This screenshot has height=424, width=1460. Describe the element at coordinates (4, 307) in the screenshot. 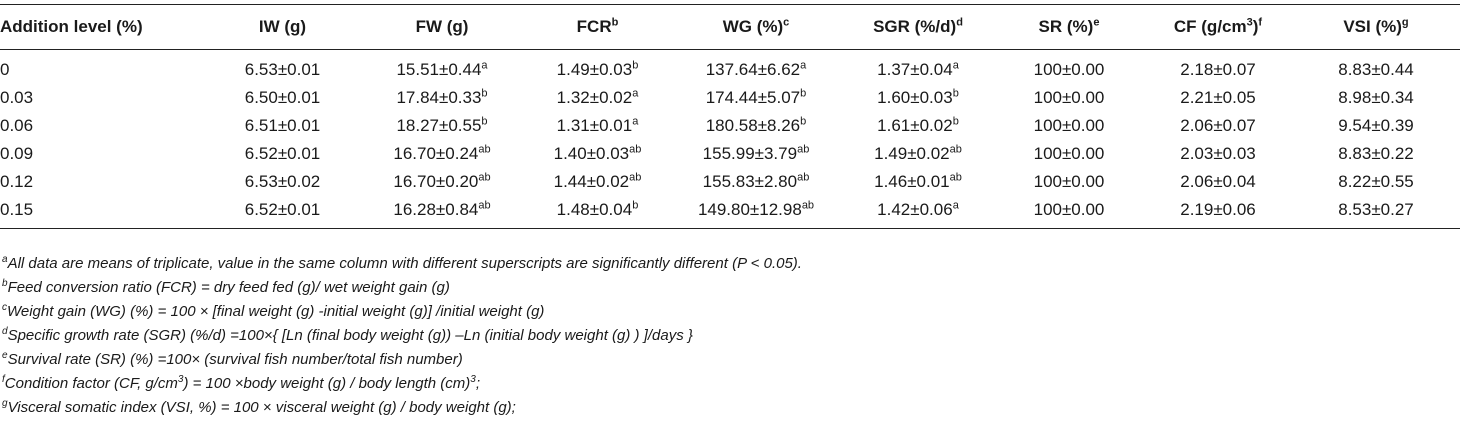

I see `footnote-marker: c` at that location.